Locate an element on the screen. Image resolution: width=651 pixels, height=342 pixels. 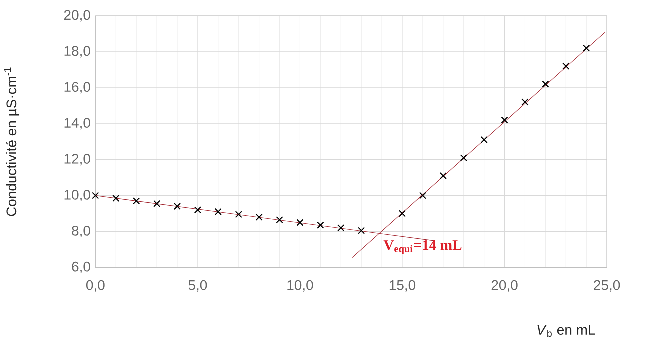
x-tick-label: 10,0 is located at coordinates (301, 286).